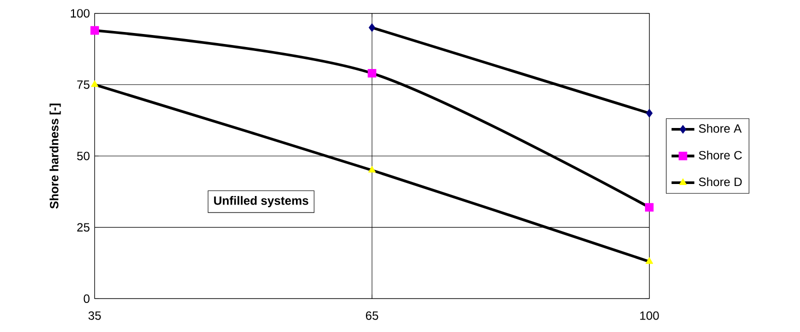 This screenshot has height=332, width=800. Describe the element at coordinates (83, 156) in the screenshot. I see `y-tick-label: 50` at that location.